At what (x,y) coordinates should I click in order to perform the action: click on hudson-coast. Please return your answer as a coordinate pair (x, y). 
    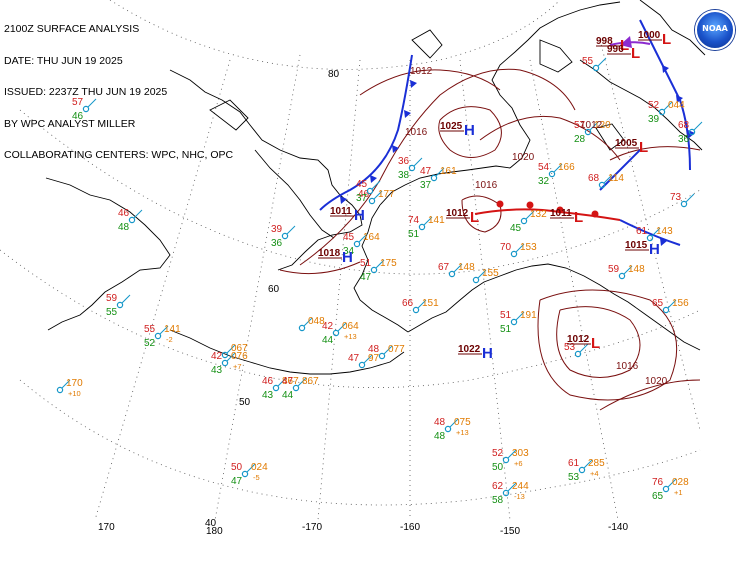
    Looking at the image, I should click on (641, 105).